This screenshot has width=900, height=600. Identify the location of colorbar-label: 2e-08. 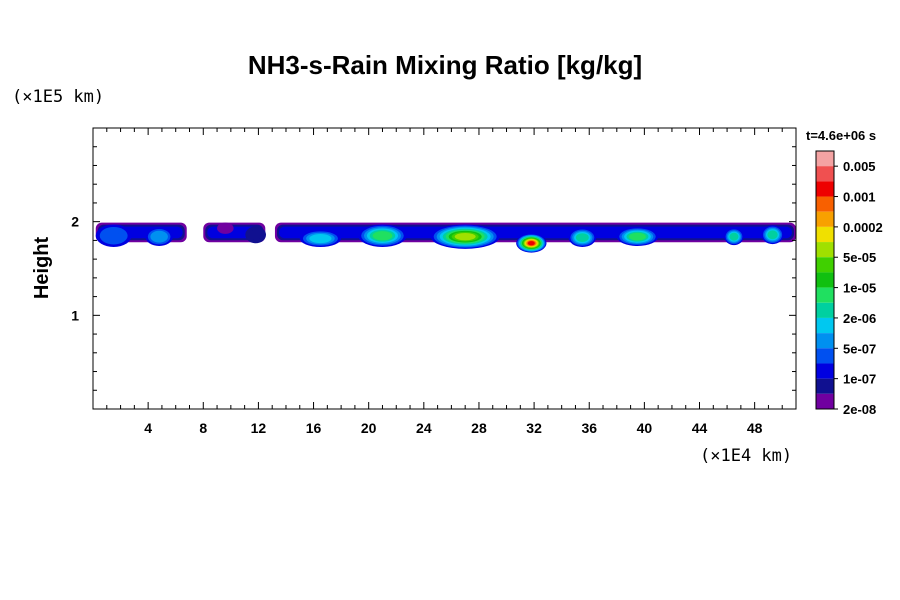
(859, 409).